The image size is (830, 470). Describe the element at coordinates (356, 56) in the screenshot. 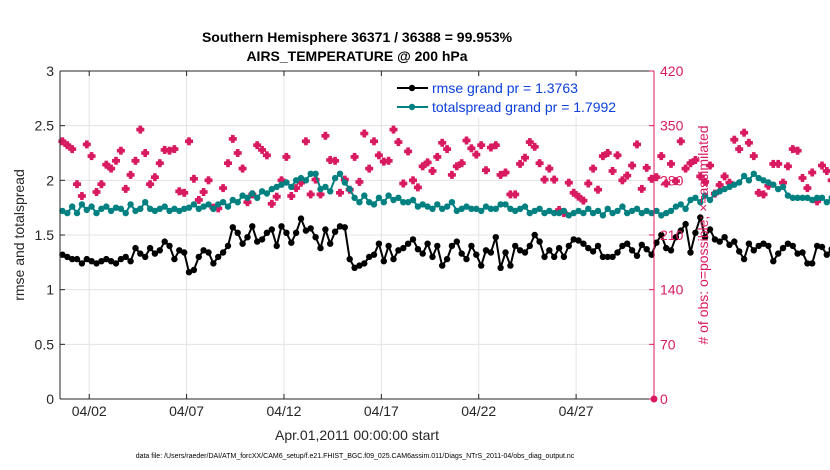

I see `chart-subtitle: AIRS_TEMPERATURE @ 200 hPa` at that location.